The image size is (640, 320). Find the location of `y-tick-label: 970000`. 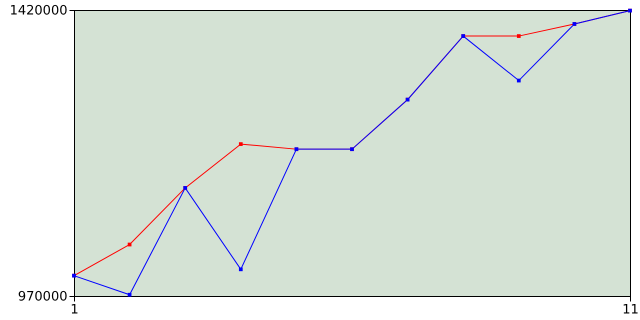

y-tick-label: 970000 is located at coordinates (43, 297).